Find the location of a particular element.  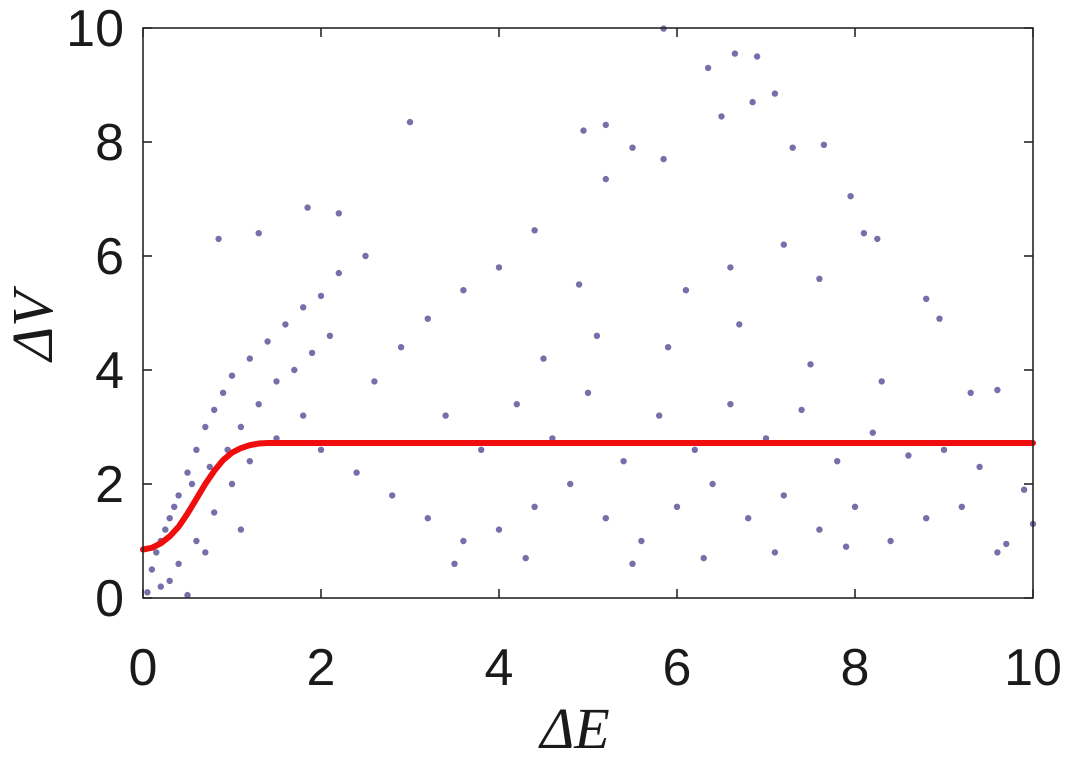

y-tick-label: 2 is located at coordinates (109, 485).